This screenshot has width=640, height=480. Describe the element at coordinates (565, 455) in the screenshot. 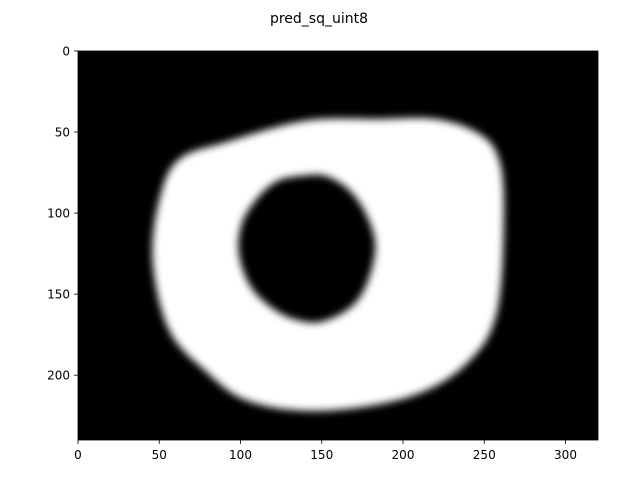

I see `x-tick-label: 300` at that location.